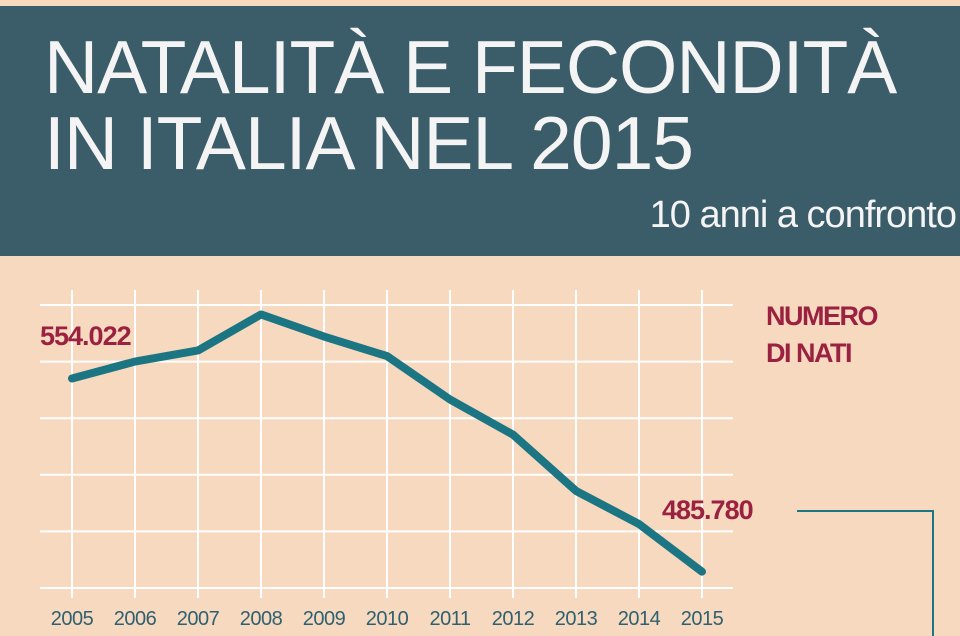 This screenshot has height=636, width=960. What do you see at coordinates (821, 316) in the screenshot?
I see `chart-title-line1: NUMERO` at bounding box center [821, 316].